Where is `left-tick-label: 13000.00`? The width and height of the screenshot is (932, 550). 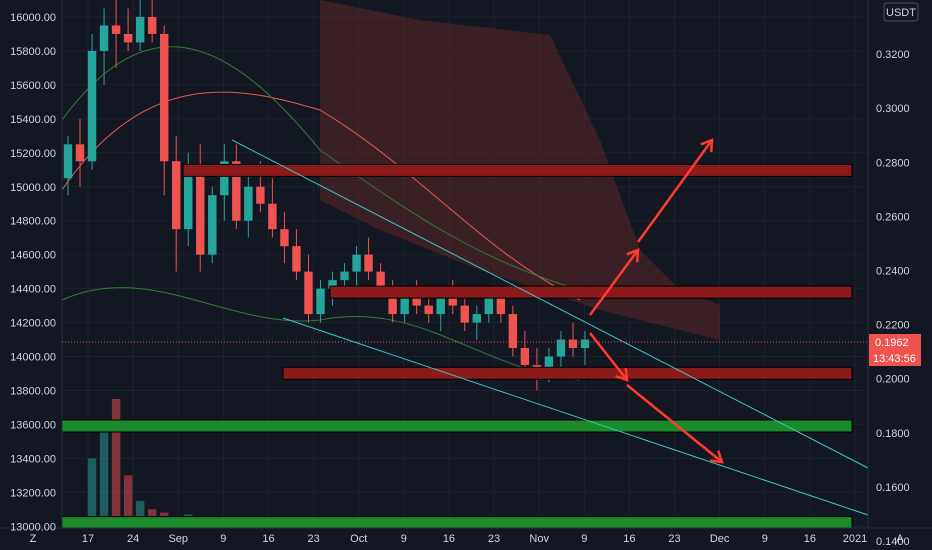
left-tick-label: 13000.00 is located at coordinates (33, 527).